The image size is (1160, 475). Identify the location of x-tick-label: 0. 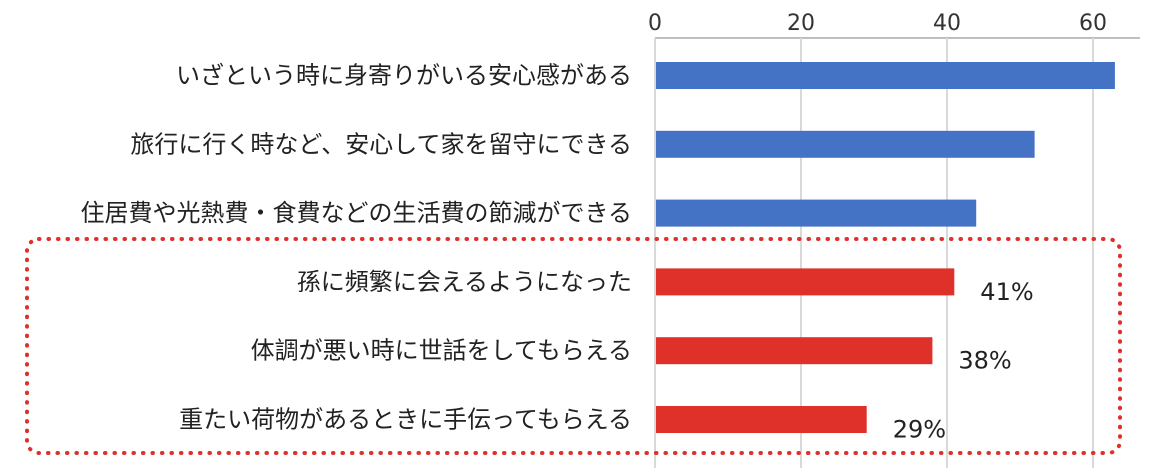
(655, 23).